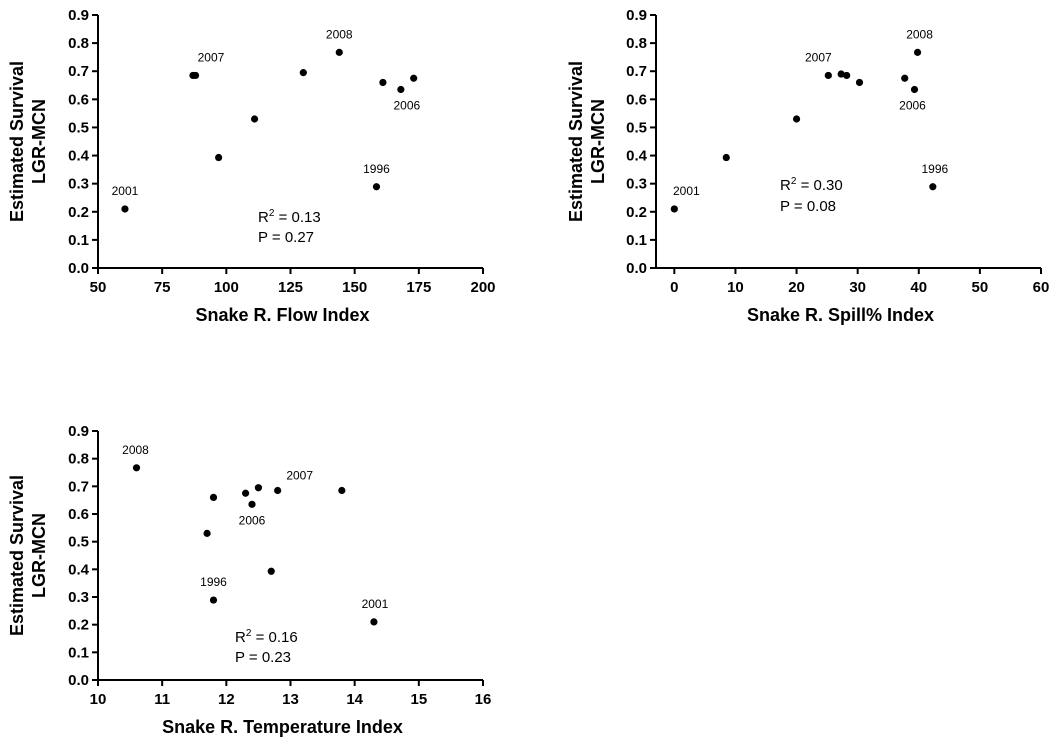  Describe the element at coordinates (297, 217) in the screenshot. I see `r-squared-value: = 0.13` at that location.